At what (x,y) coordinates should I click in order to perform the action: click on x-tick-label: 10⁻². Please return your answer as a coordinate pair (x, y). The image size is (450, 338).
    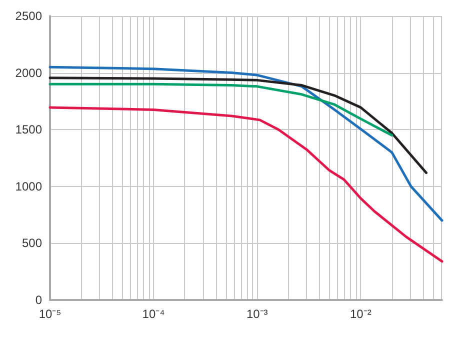
    Looking at the image, I should click on (361, 314).